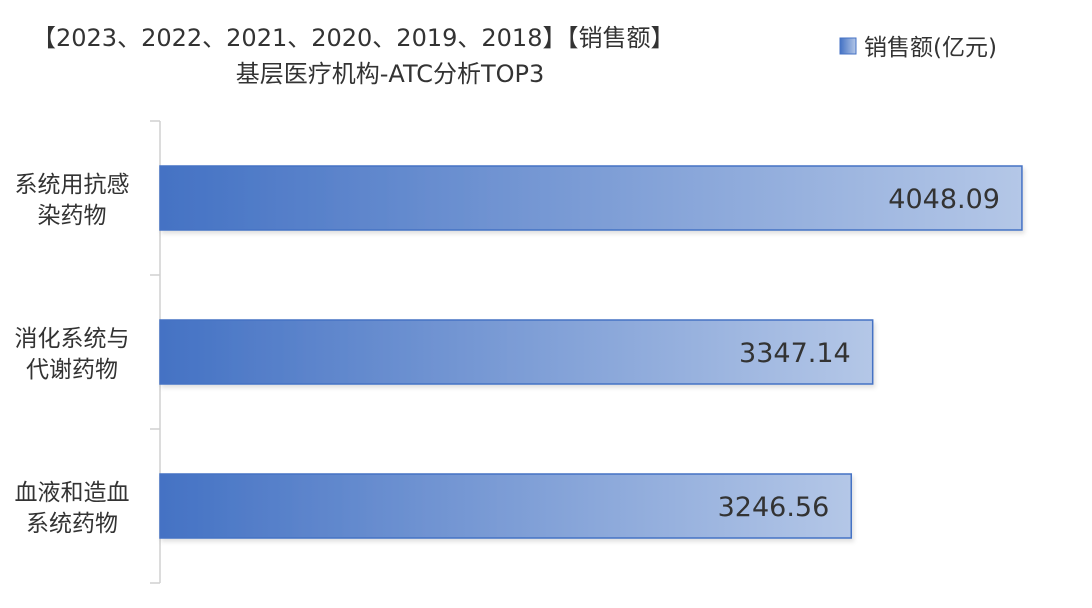 Image resolution: width=1092 pixels, height=608 pixels. Describe the element at coordinates (774, 507) in the screenshot. I see `value-label: 3246.56` at that location.